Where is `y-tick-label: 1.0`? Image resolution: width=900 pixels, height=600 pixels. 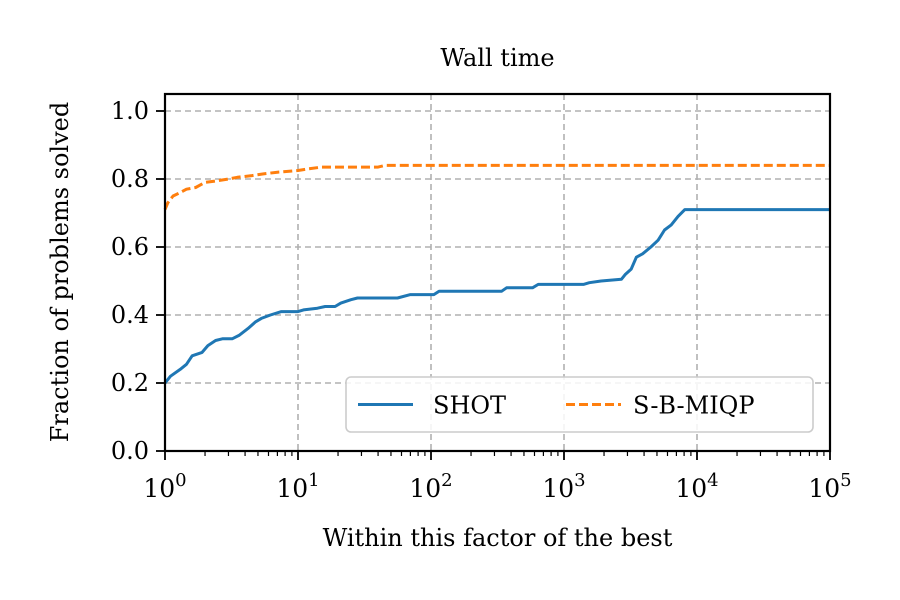
y-tick-label: 1.0 is located at coordinates (130, 111).